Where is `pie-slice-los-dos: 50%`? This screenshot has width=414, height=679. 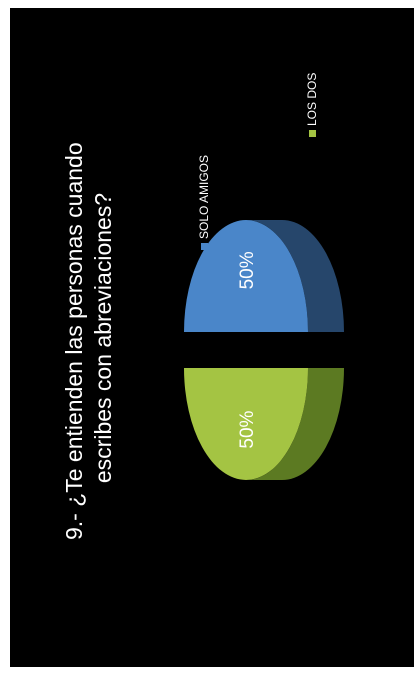 pie-slice-los-dos: 50% is located at coordinates (264, 424).